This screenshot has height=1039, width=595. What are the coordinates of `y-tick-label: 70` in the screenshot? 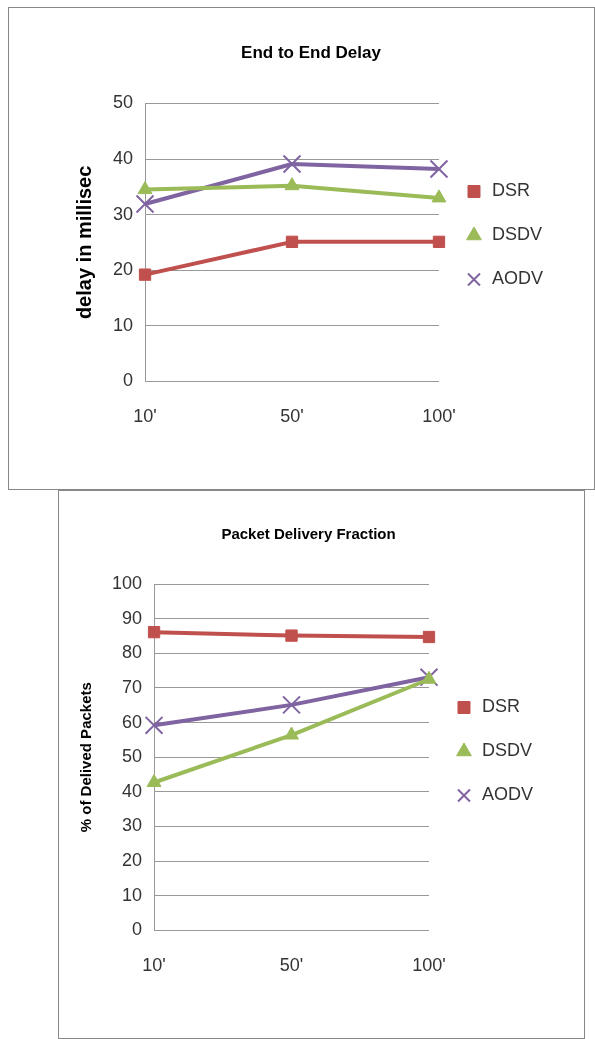 It's located at (132, 686).